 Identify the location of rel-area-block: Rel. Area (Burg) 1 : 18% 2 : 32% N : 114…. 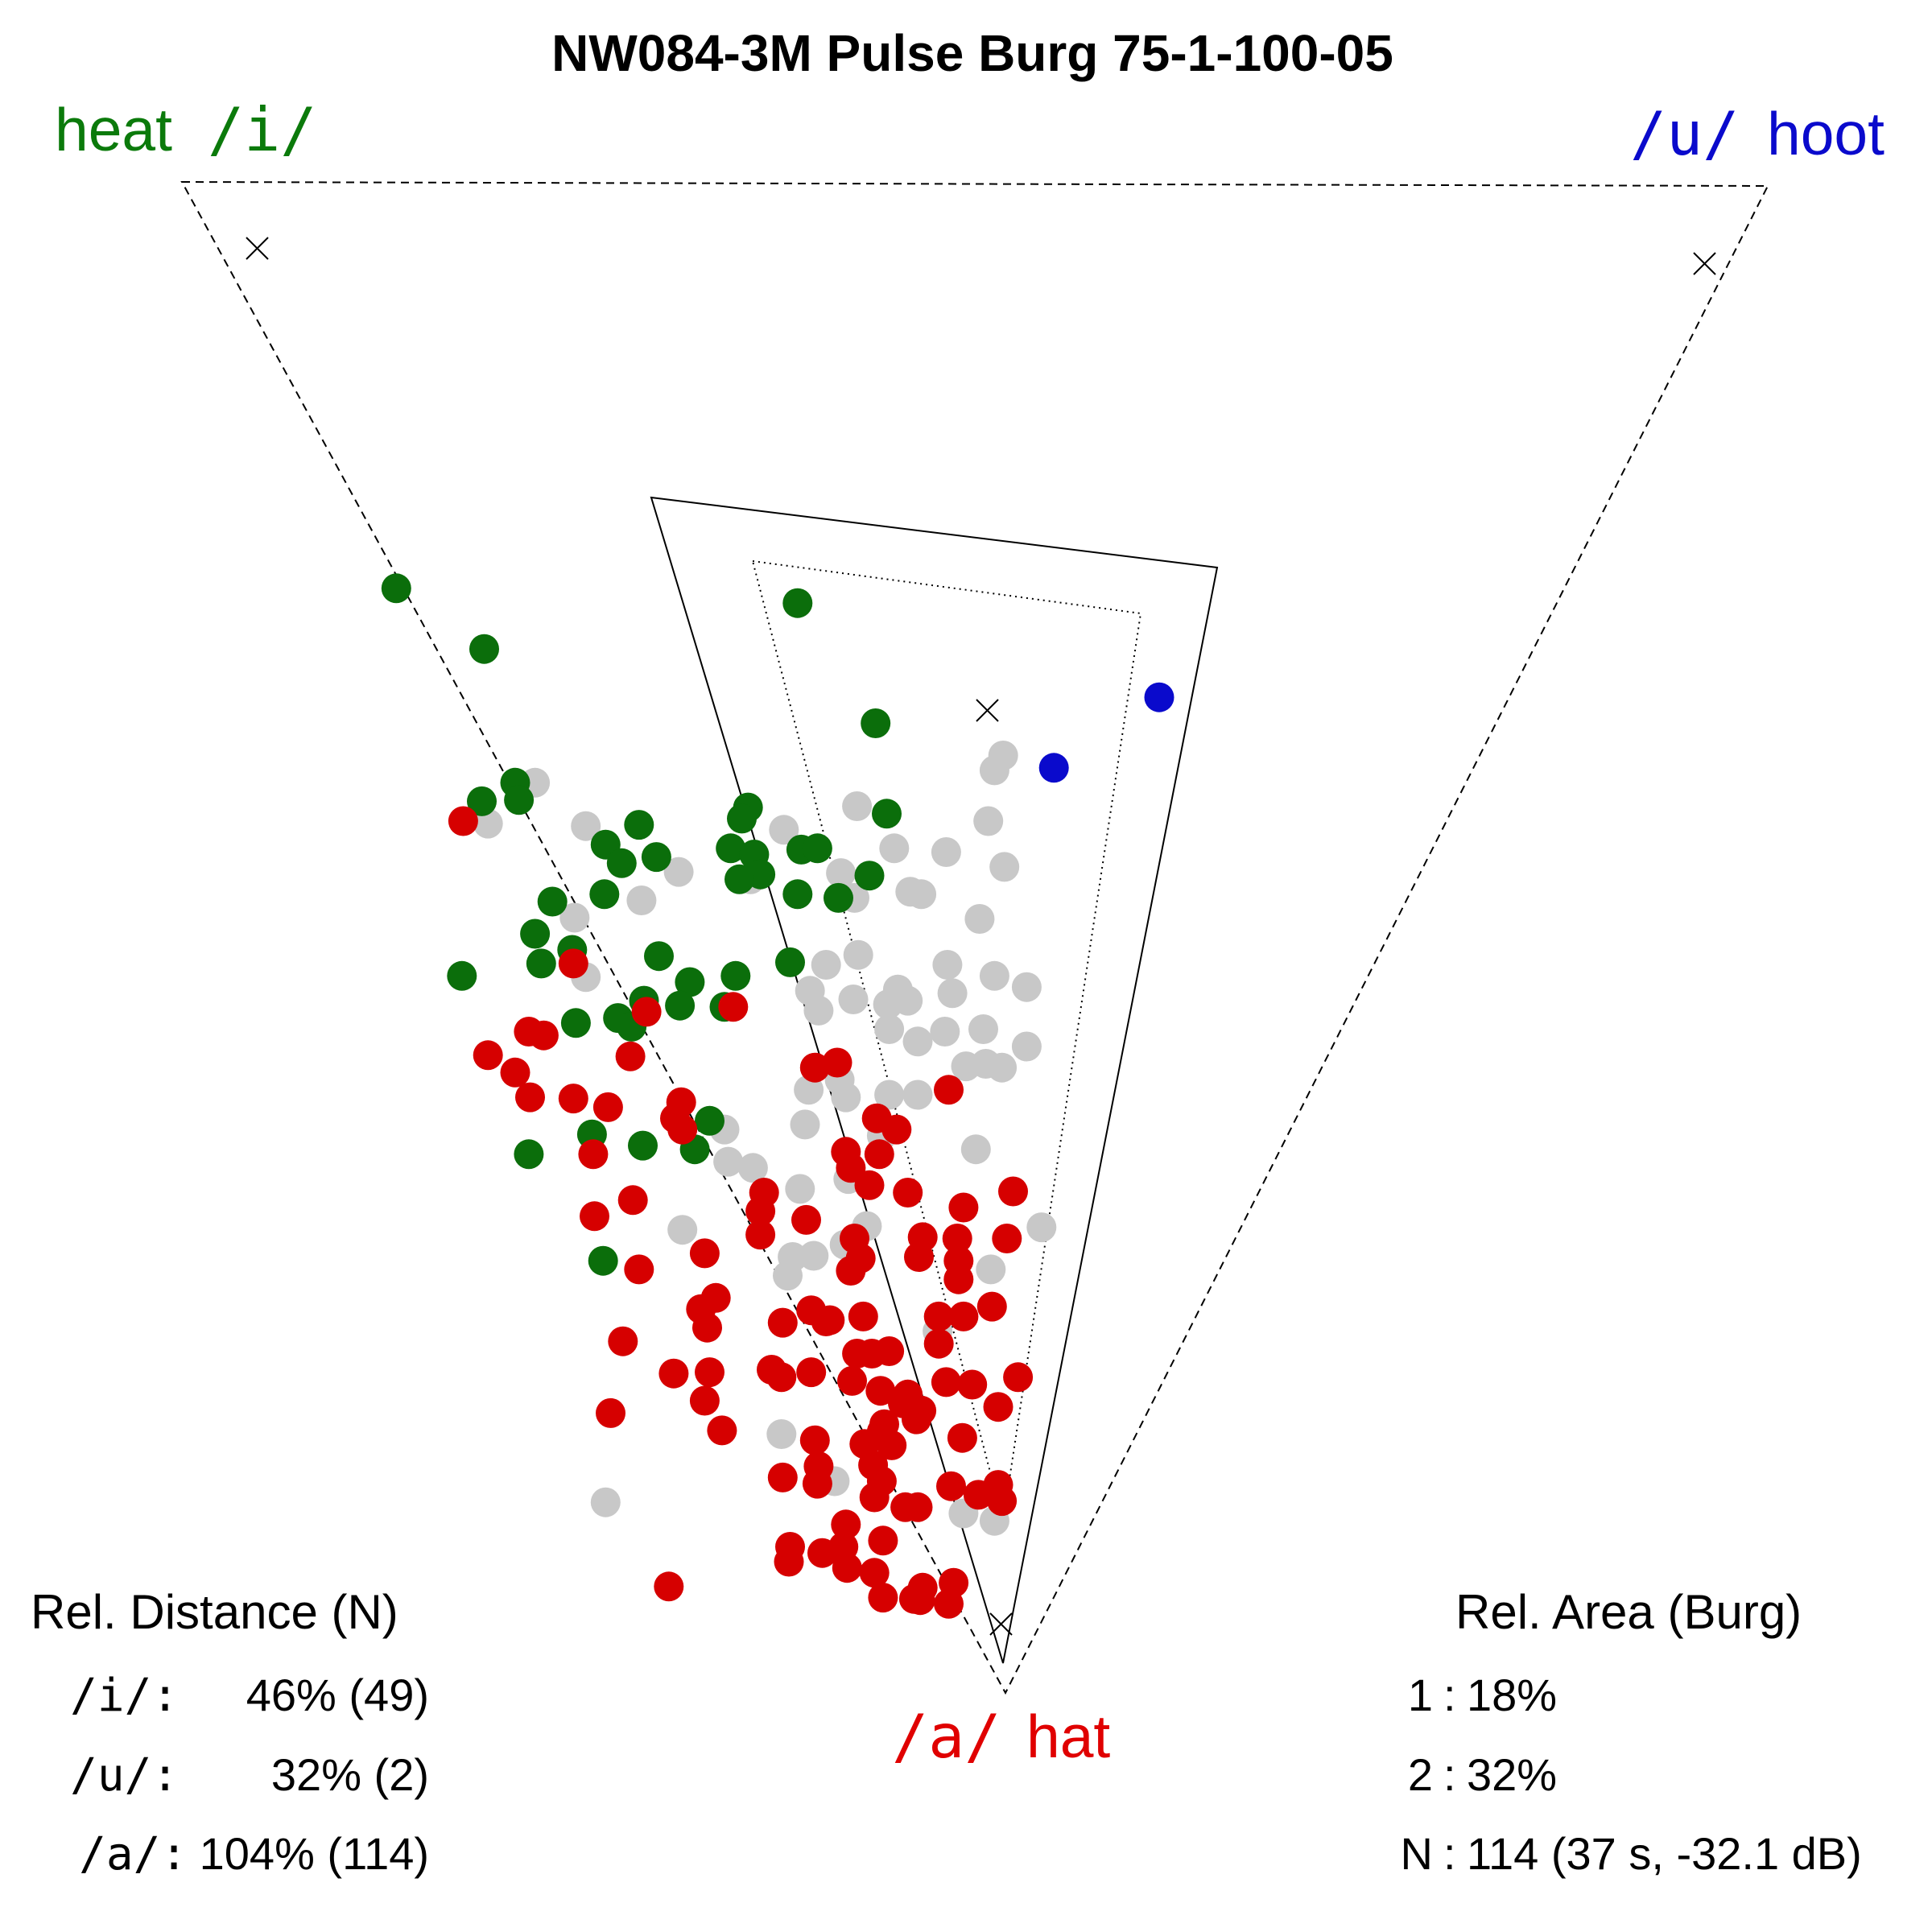
(1631, 1732).